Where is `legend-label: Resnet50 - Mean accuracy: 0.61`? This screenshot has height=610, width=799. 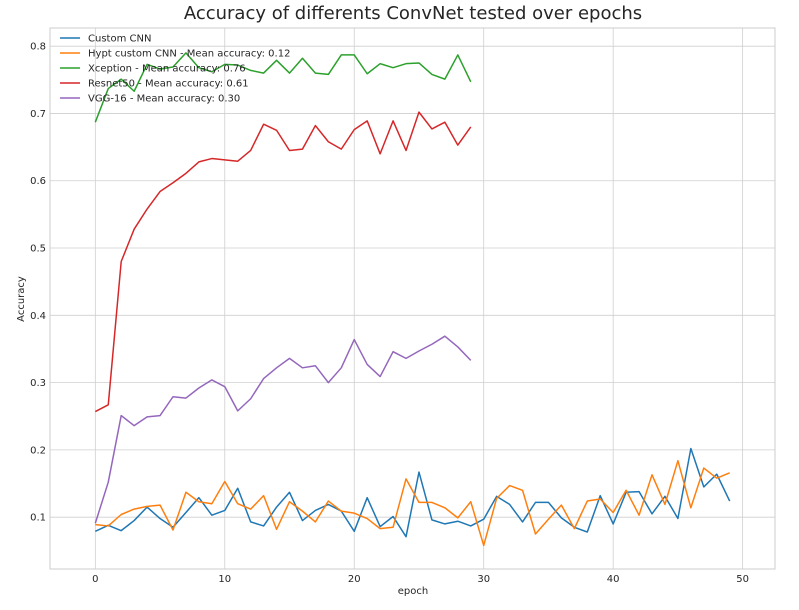 legend-label: Resnet50 - Mean accuracy: 0.61 is located at coordinates (168, 84).